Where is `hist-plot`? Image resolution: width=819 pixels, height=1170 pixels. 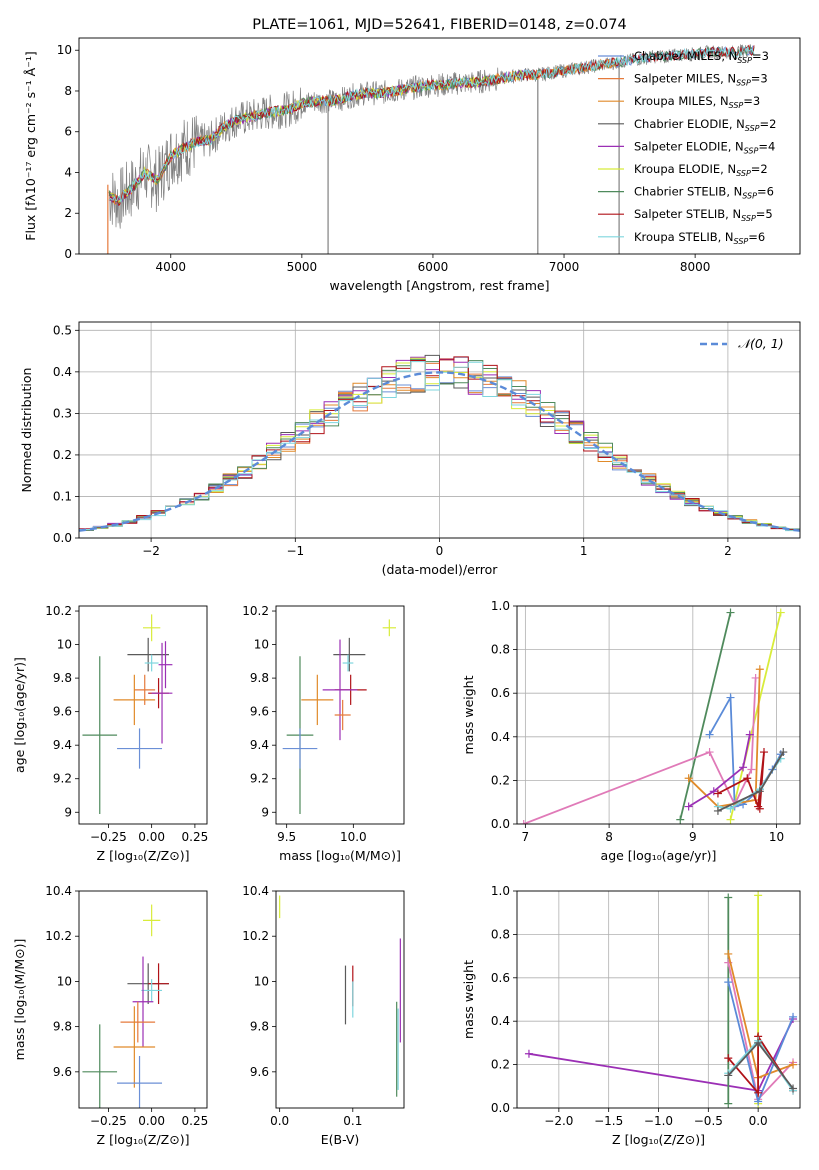
hist-plot is located at coordinates (439, 443).